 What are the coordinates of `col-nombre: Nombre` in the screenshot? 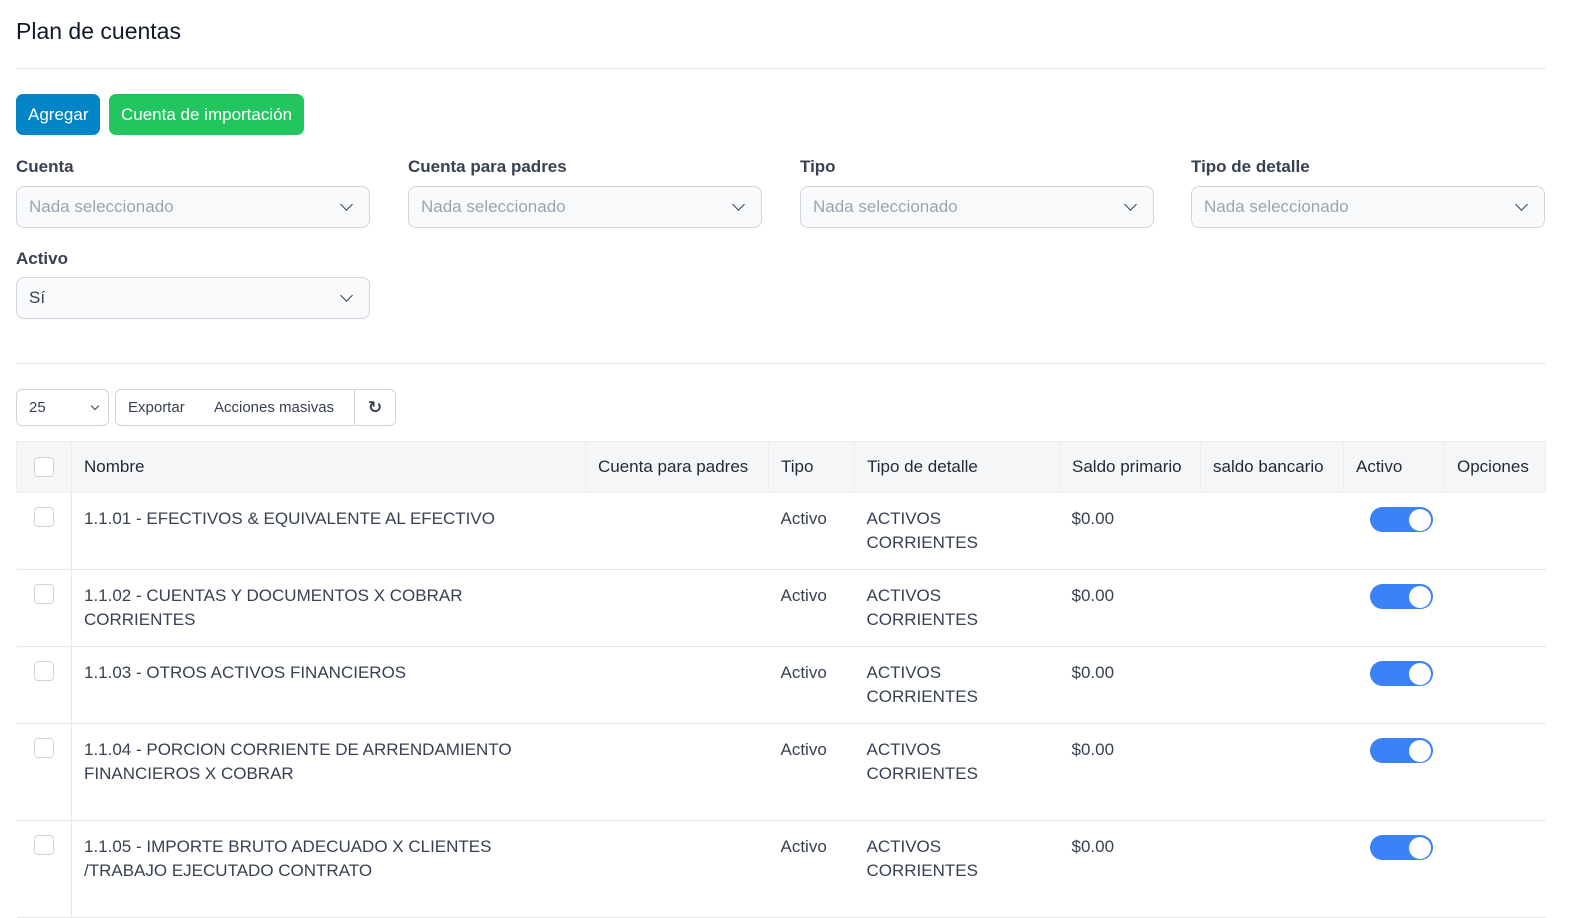 It's located at (328, 467).